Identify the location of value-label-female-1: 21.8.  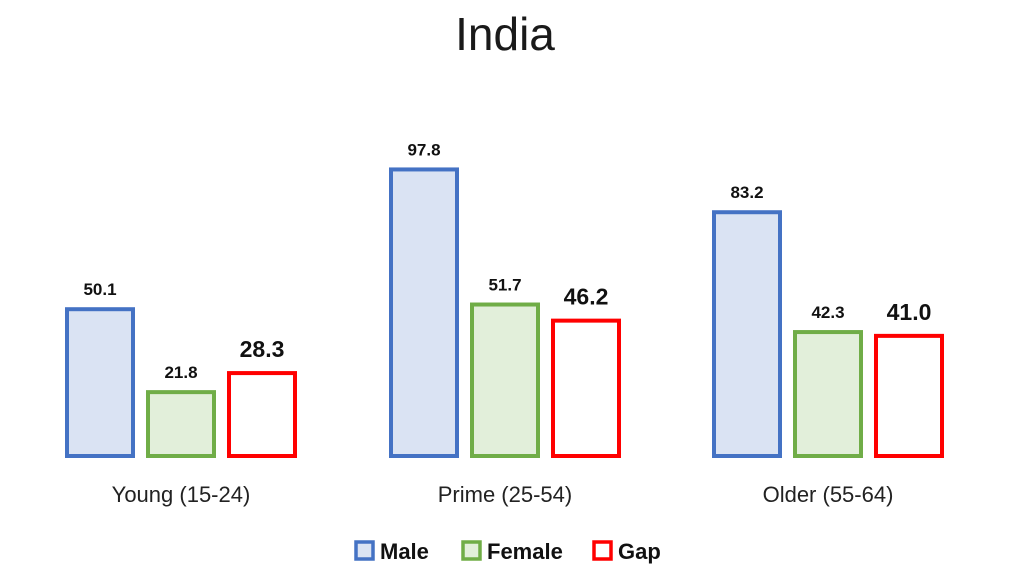
(180, 372).